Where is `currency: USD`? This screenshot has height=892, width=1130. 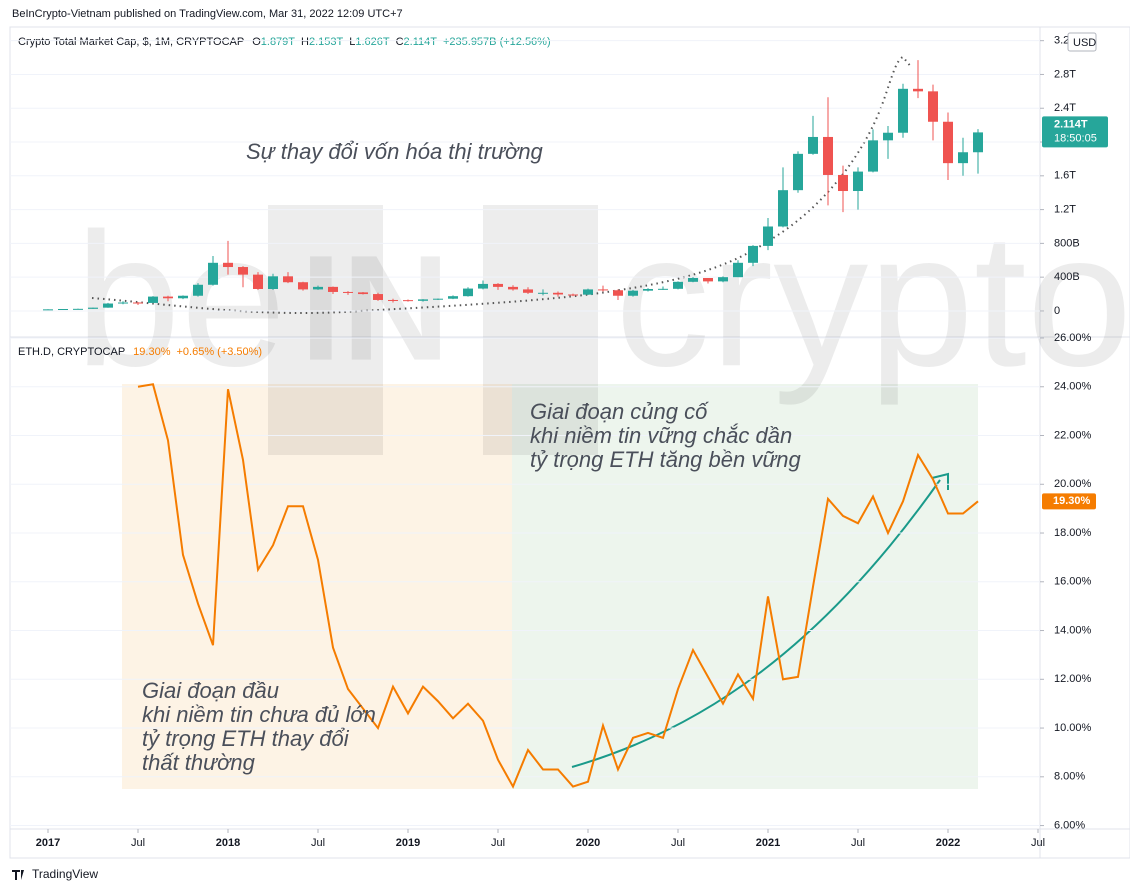
currency: USD is located at coordinates (1084, 43).